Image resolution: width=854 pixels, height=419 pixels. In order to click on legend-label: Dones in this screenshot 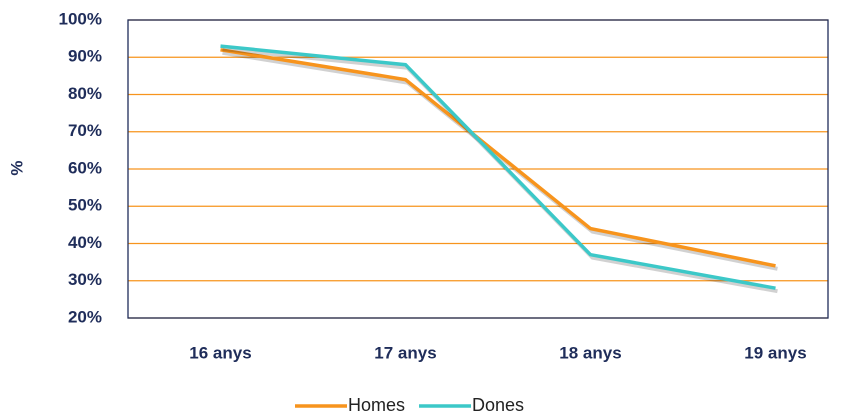, I will do `click(498, 405)`.